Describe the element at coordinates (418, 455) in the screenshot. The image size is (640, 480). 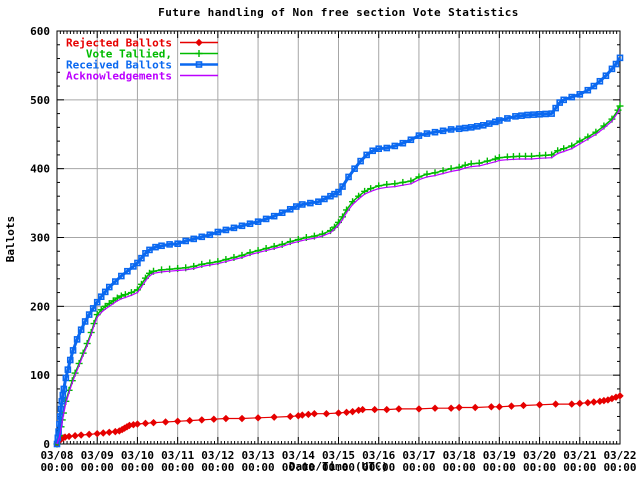
I see `x-tick-label-date: 03/17` at that location.